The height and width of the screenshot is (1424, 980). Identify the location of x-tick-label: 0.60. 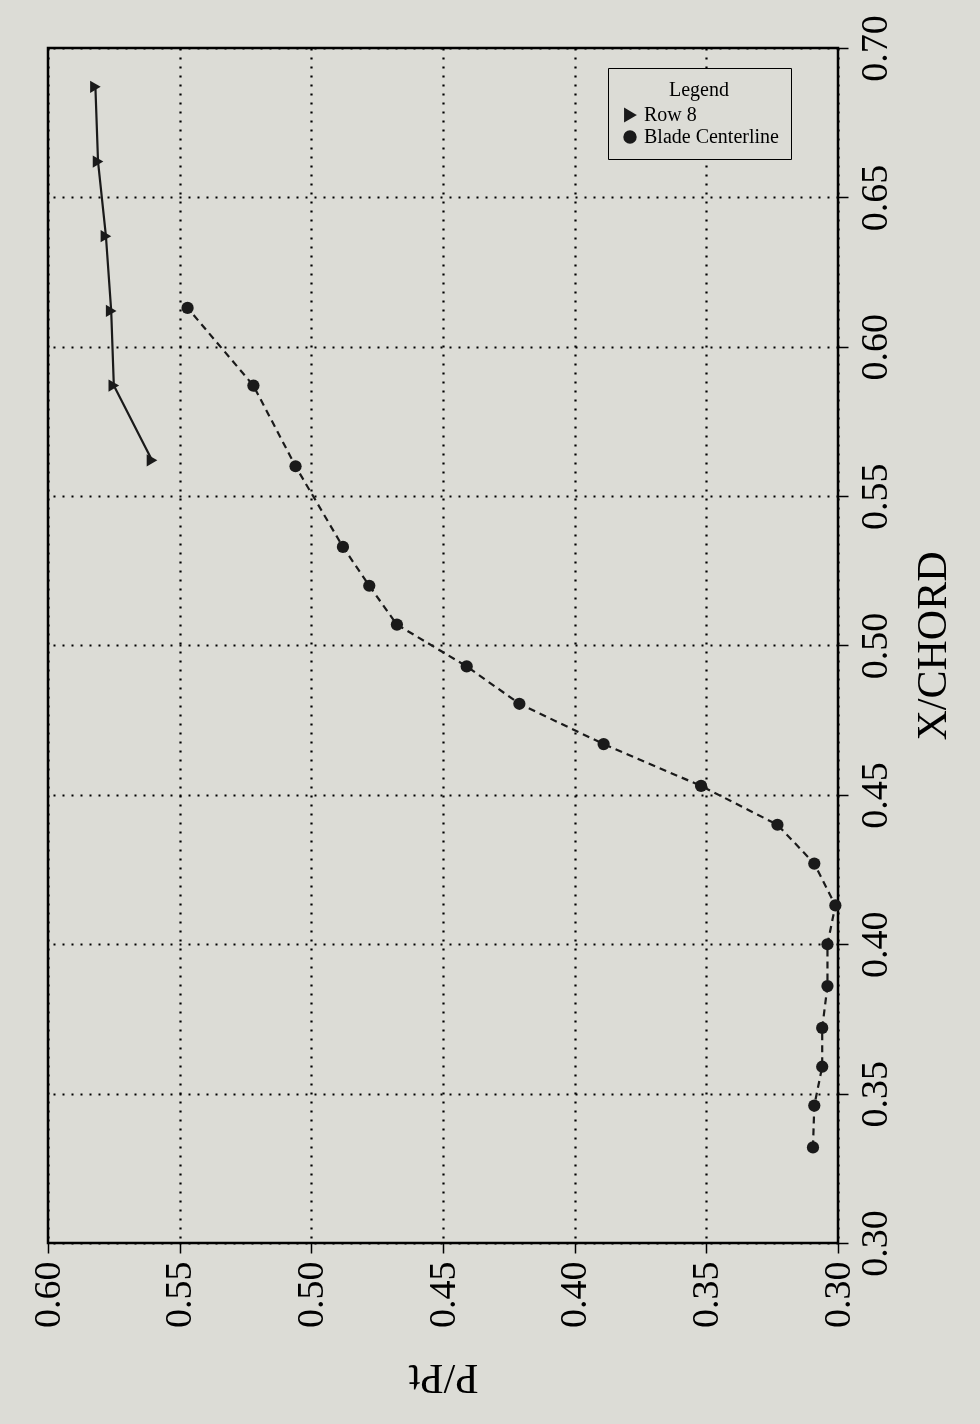
(46, 1294).